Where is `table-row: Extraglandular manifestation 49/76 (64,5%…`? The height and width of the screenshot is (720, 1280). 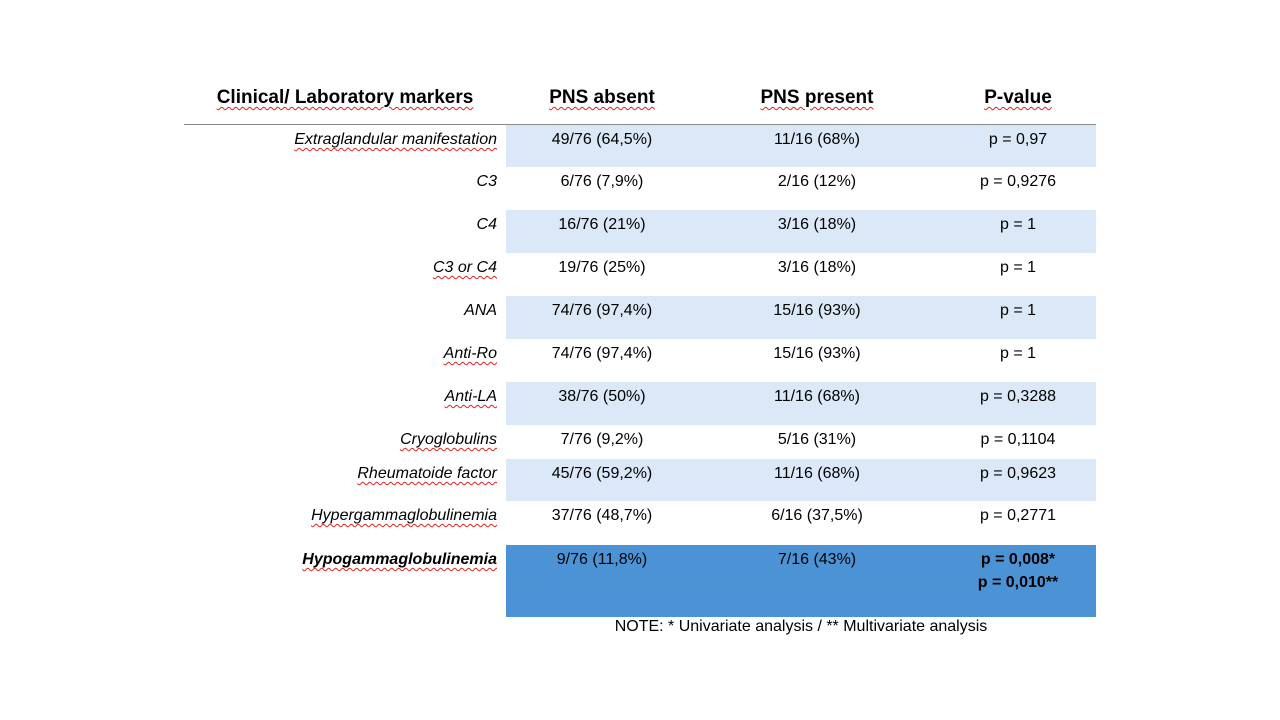
table-row: Extraglandular manifestation 49/76 (64,5%… is located at coordinates (640, 146).